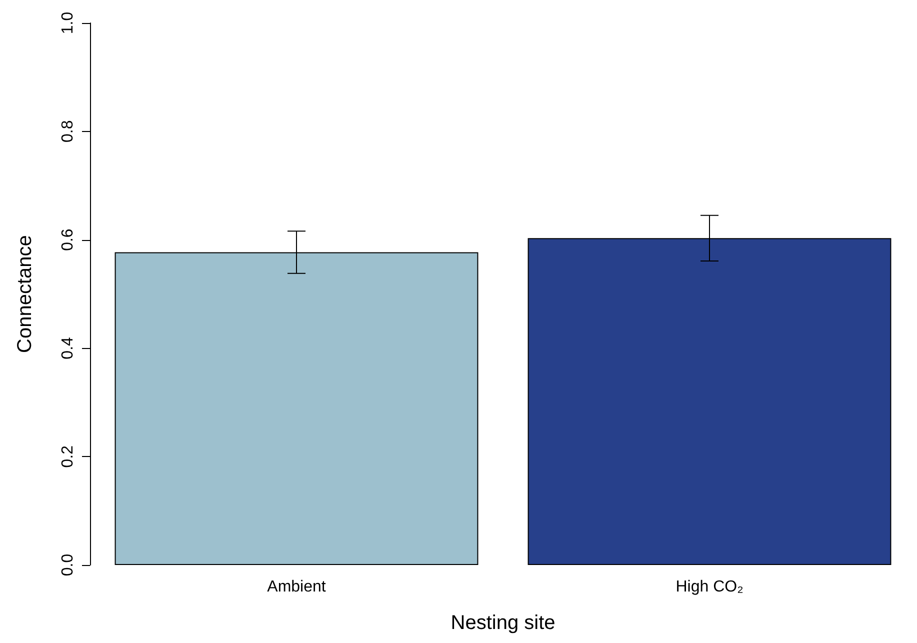 The height and width of the screenshot is (643, 917). What do you see at coordinates (25, 294) in the screenshot?
I see `y-axis-title: Connectance` at bounding box center [25, 294].